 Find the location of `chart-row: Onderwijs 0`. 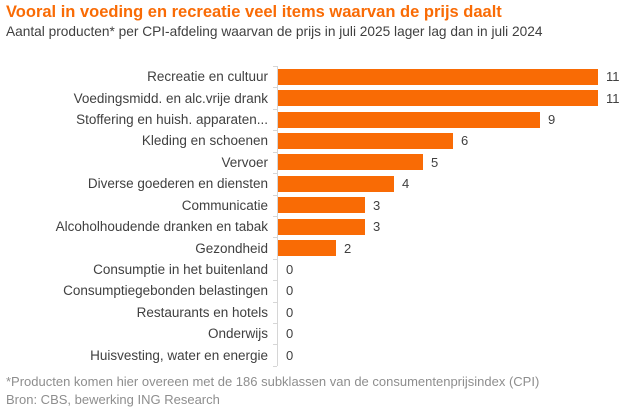

chart-row: Onderwijs 0 is located at coordinates (313, 334).